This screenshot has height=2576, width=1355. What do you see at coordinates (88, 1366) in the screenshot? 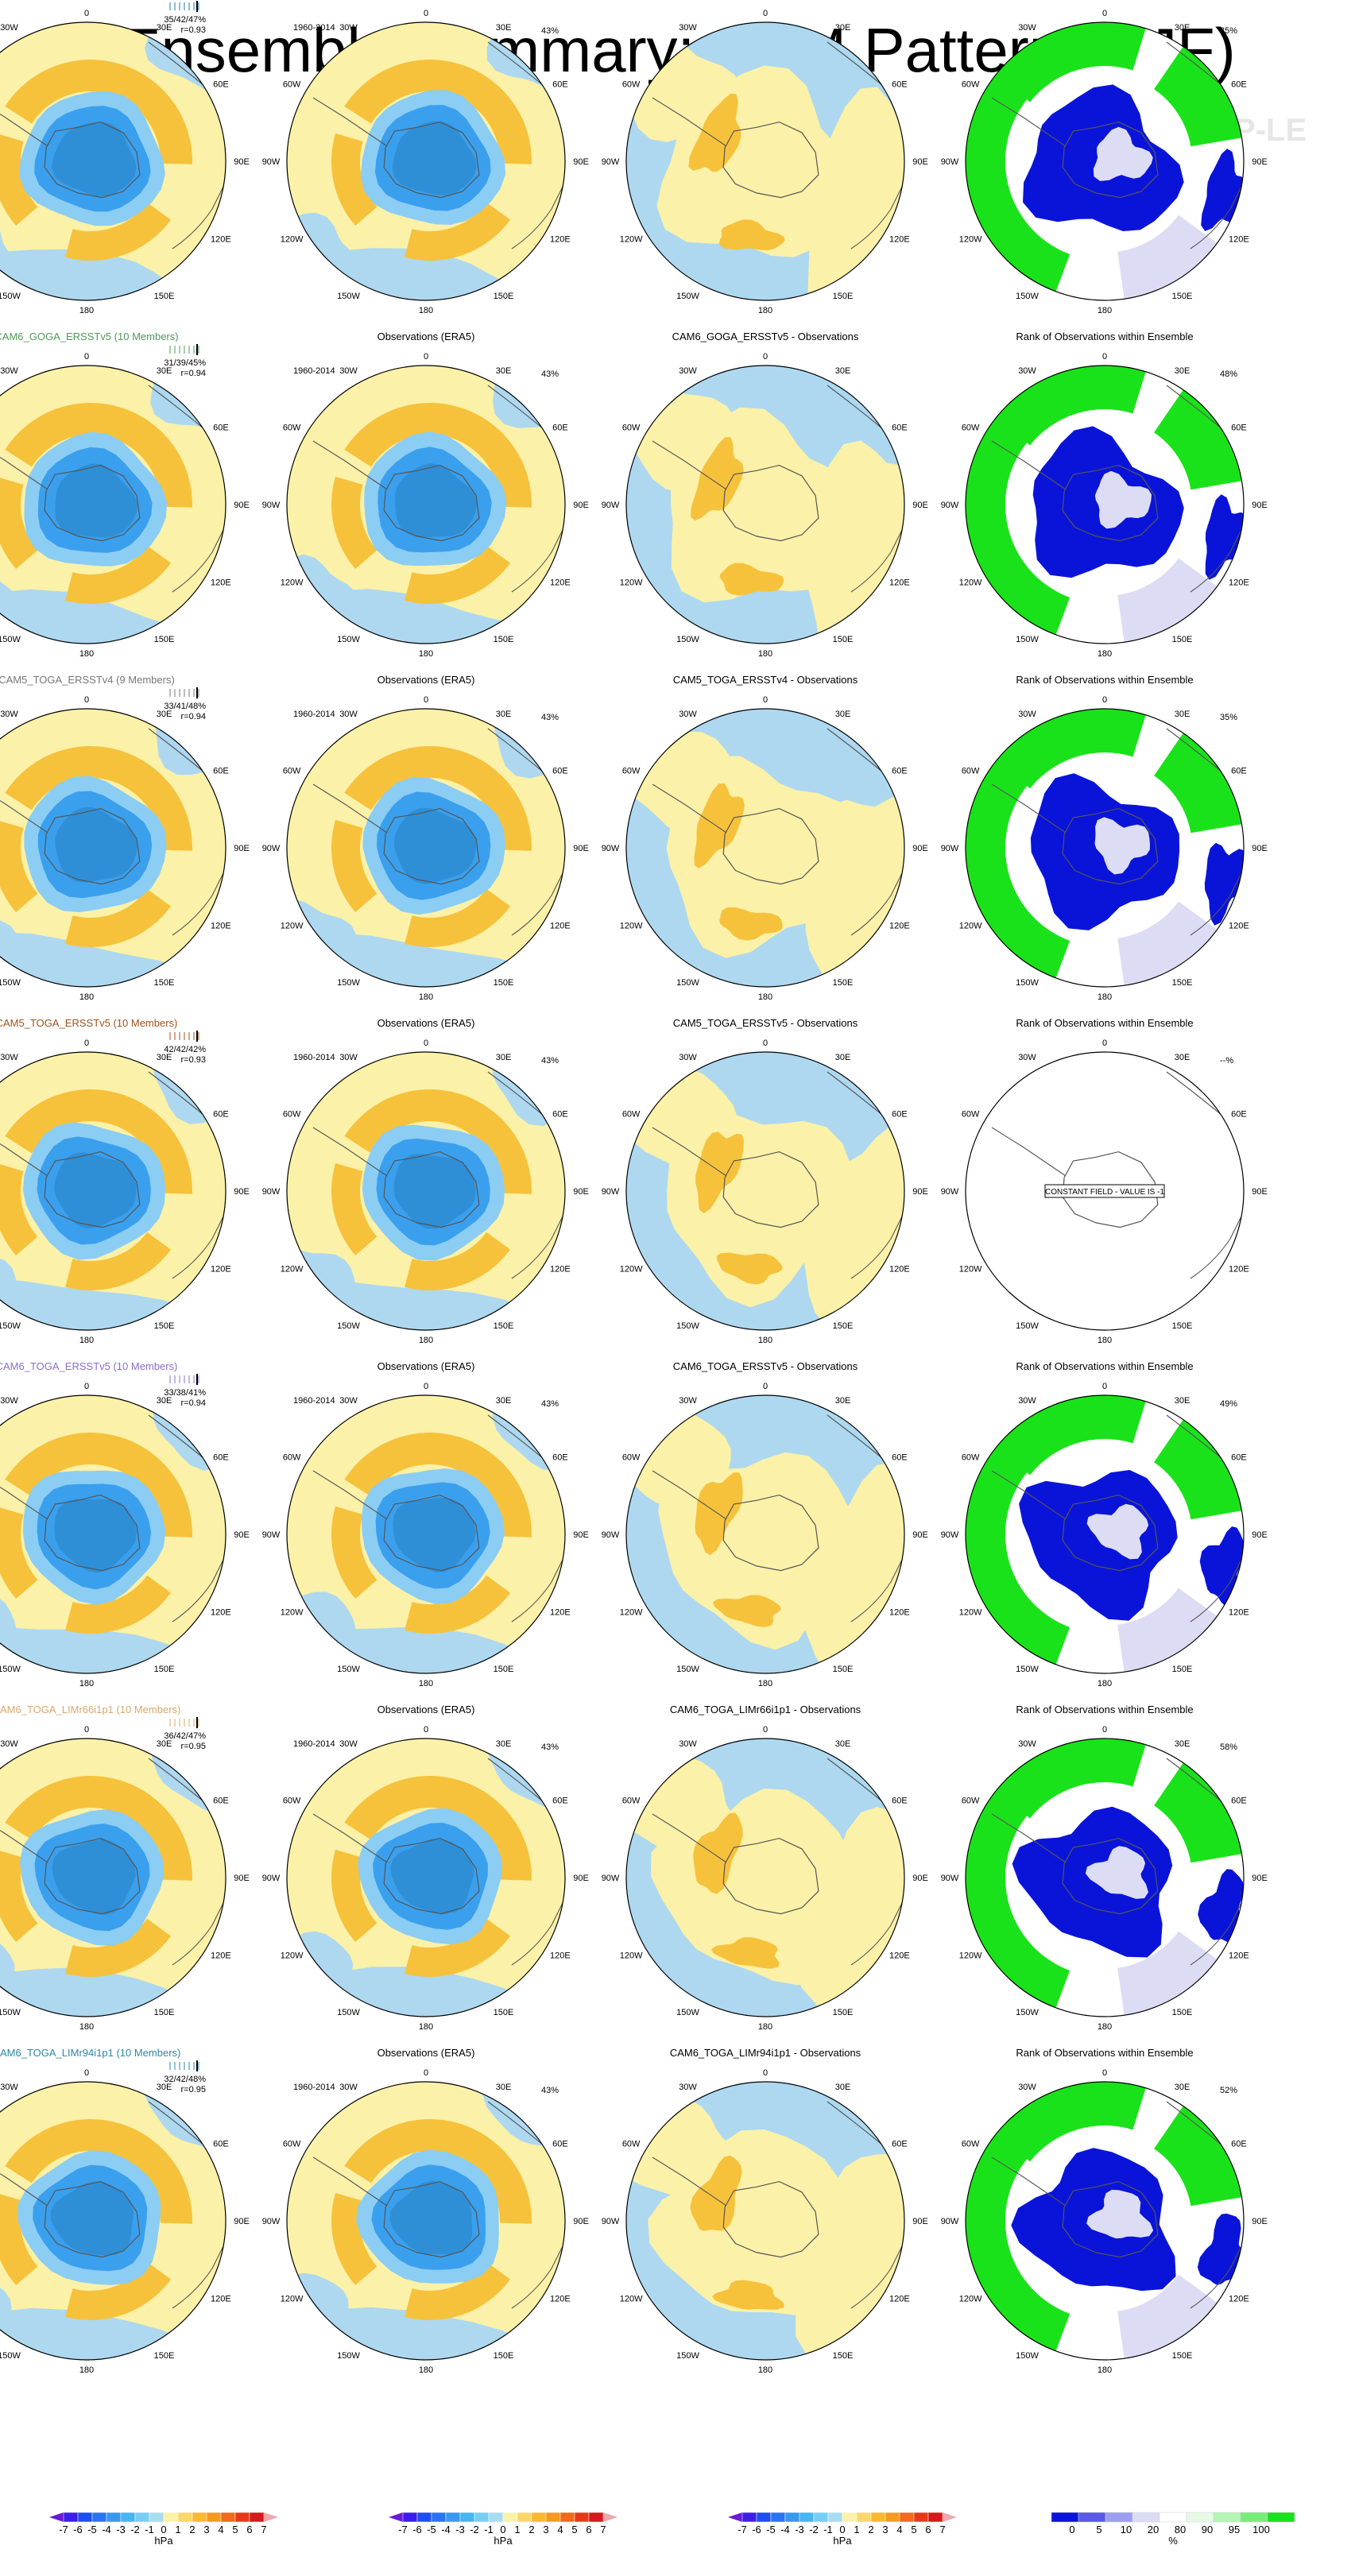
I see `panel-title: CAM6_TOGA_ERSSTv5 (10 Members)` at bounding box center [88, 1366].